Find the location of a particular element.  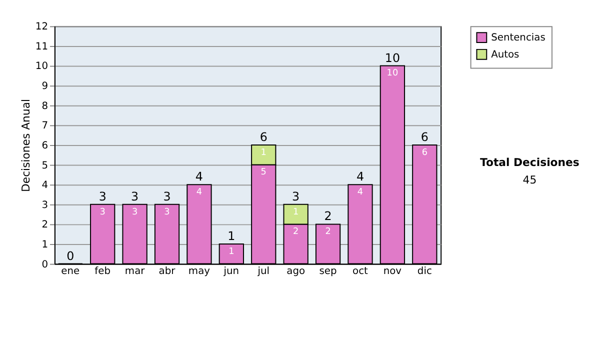

y-tick-label: 6 is located at coordinates (45, 146).